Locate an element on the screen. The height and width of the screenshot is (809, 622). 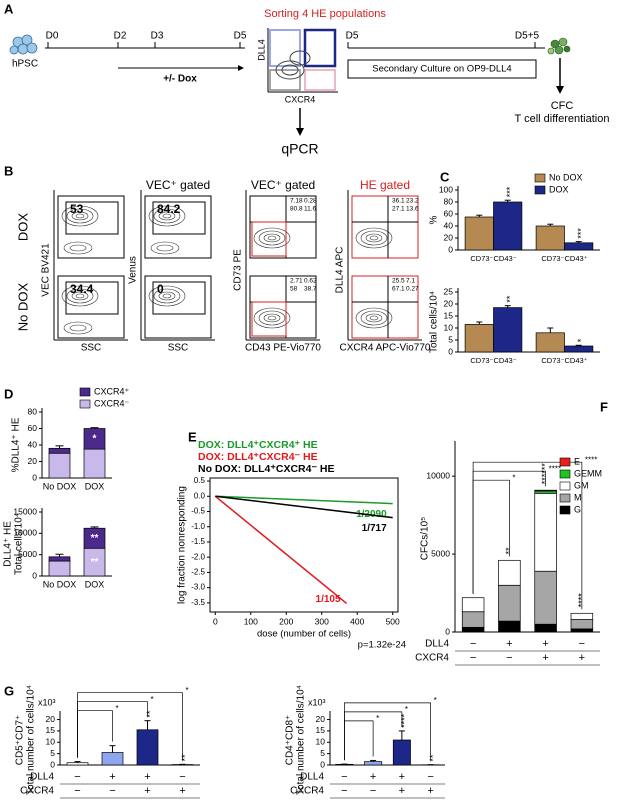
y-axis-label: CD5⁺CD7⁺ is located at coordinates (20, 740).